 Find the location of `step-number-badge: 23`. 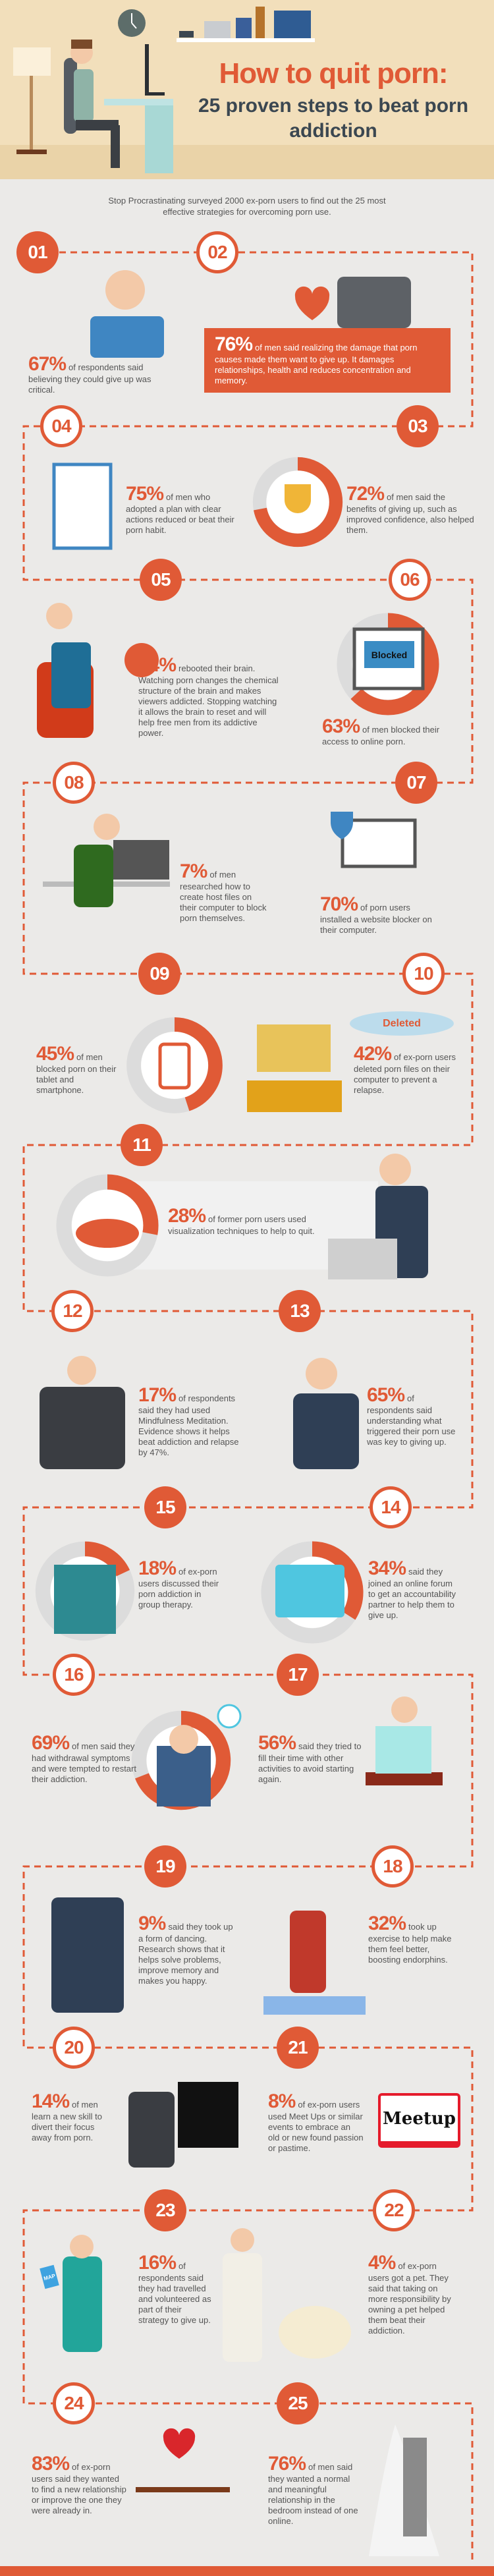

step-number-badge: 23 is located at coordinates (165, 2210).